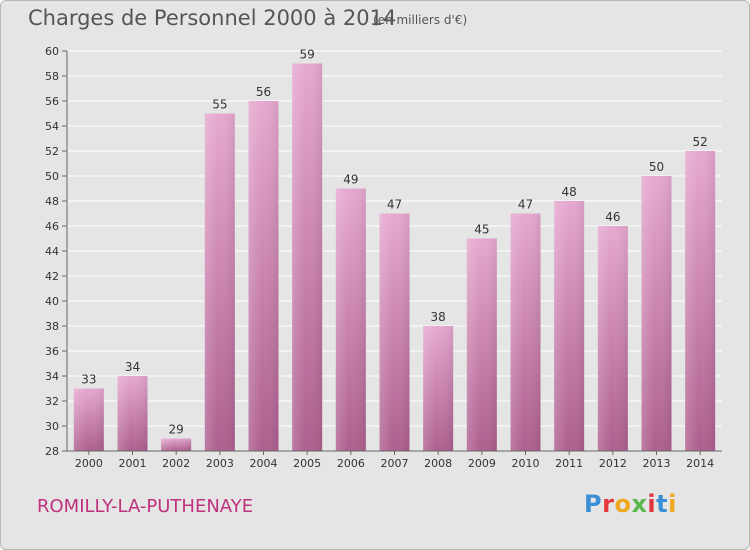 Image resolution: width=750 pixels, height=550 pixels. I want to click on y-tick-label: 48, so click(52, 201).